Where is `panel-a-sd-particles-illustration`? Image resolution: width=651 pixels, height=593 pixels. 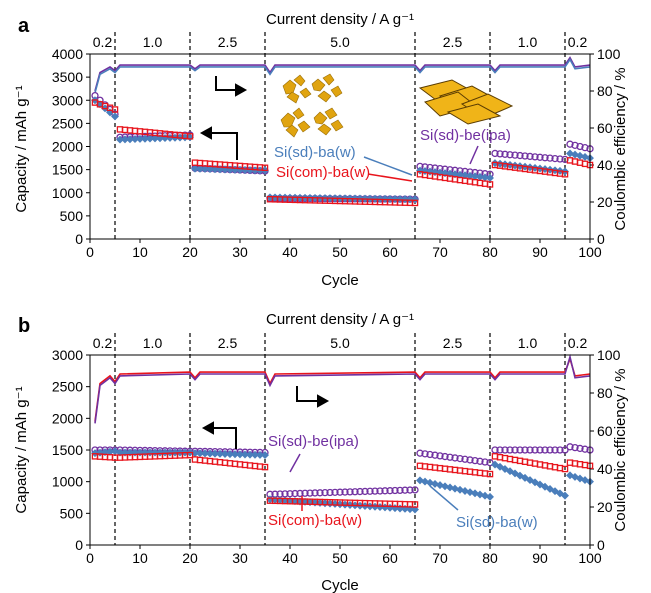 panel-a-sd-particles-illustration is located at coordinates (312, 105).